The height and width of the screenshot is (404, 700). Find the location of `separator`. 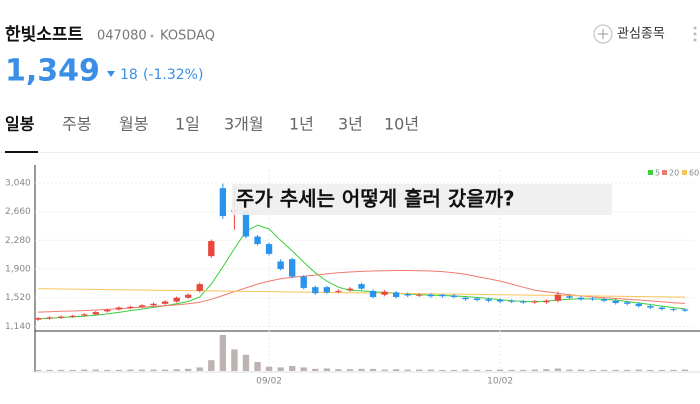

separator is located at coordinates (152, 36).